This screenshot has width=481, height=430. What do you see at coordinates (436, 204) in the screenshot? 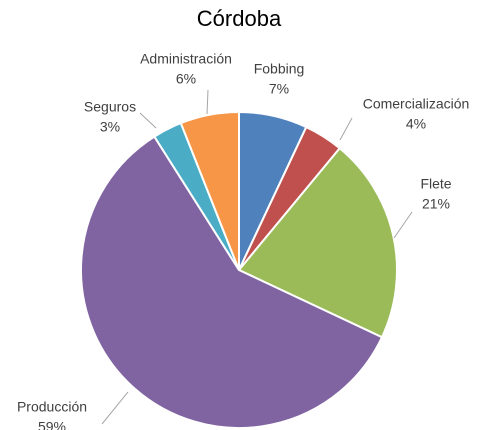
I see `data-label-value: 21%` at bounding box center [436, 204].